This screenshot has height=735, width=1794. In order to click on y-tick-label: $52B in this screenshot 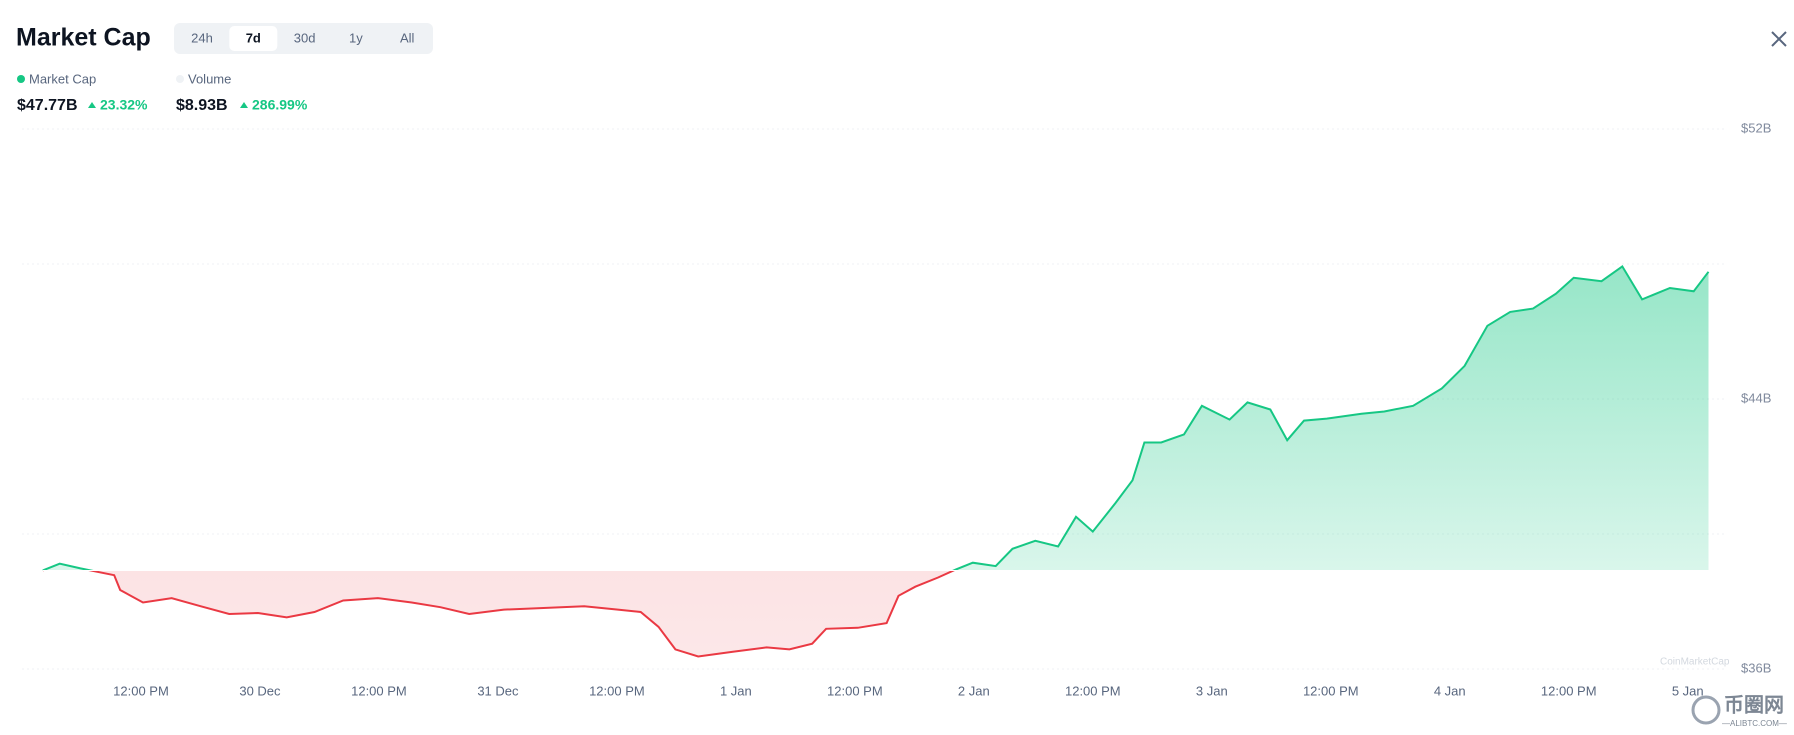, I will do `click(1756, 127)`.